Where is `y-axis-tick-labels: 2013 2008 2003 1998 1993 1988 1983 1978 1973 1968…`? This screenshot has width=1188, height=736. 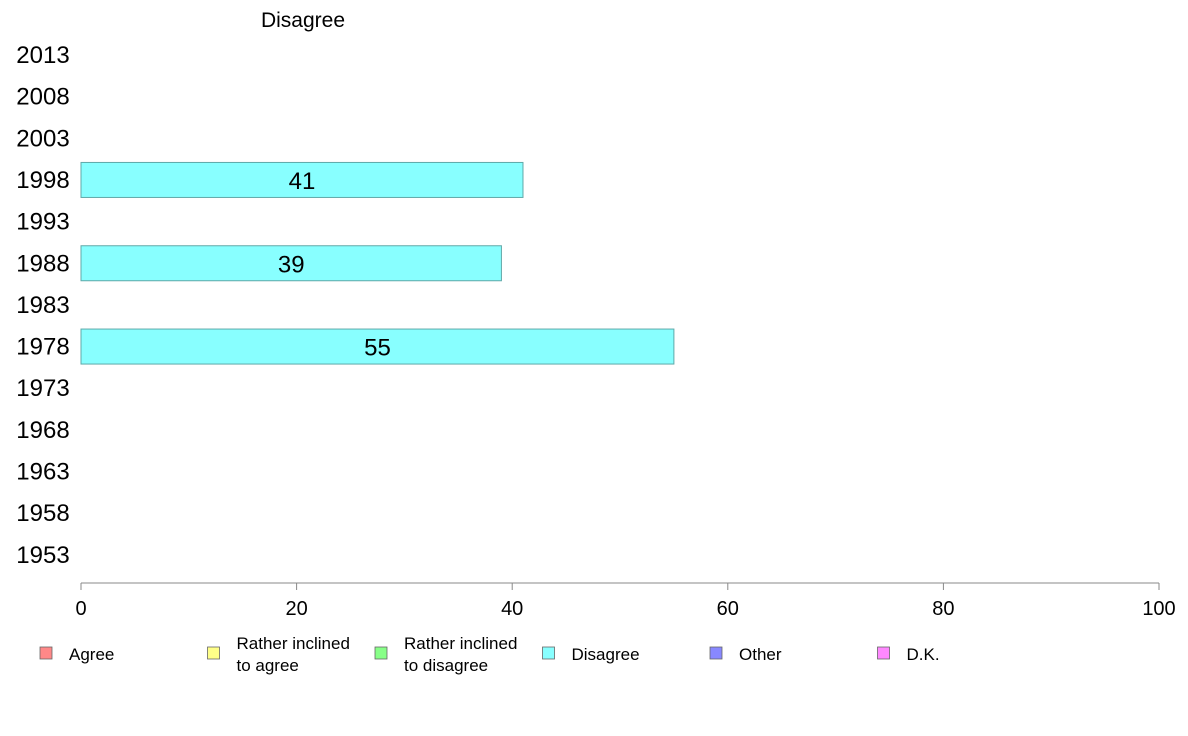 y-axis-tick-labels: 2013 2008 2003 1998 1993 1988 1983 1978 1973 1968… is located at coordinates (42, 305).